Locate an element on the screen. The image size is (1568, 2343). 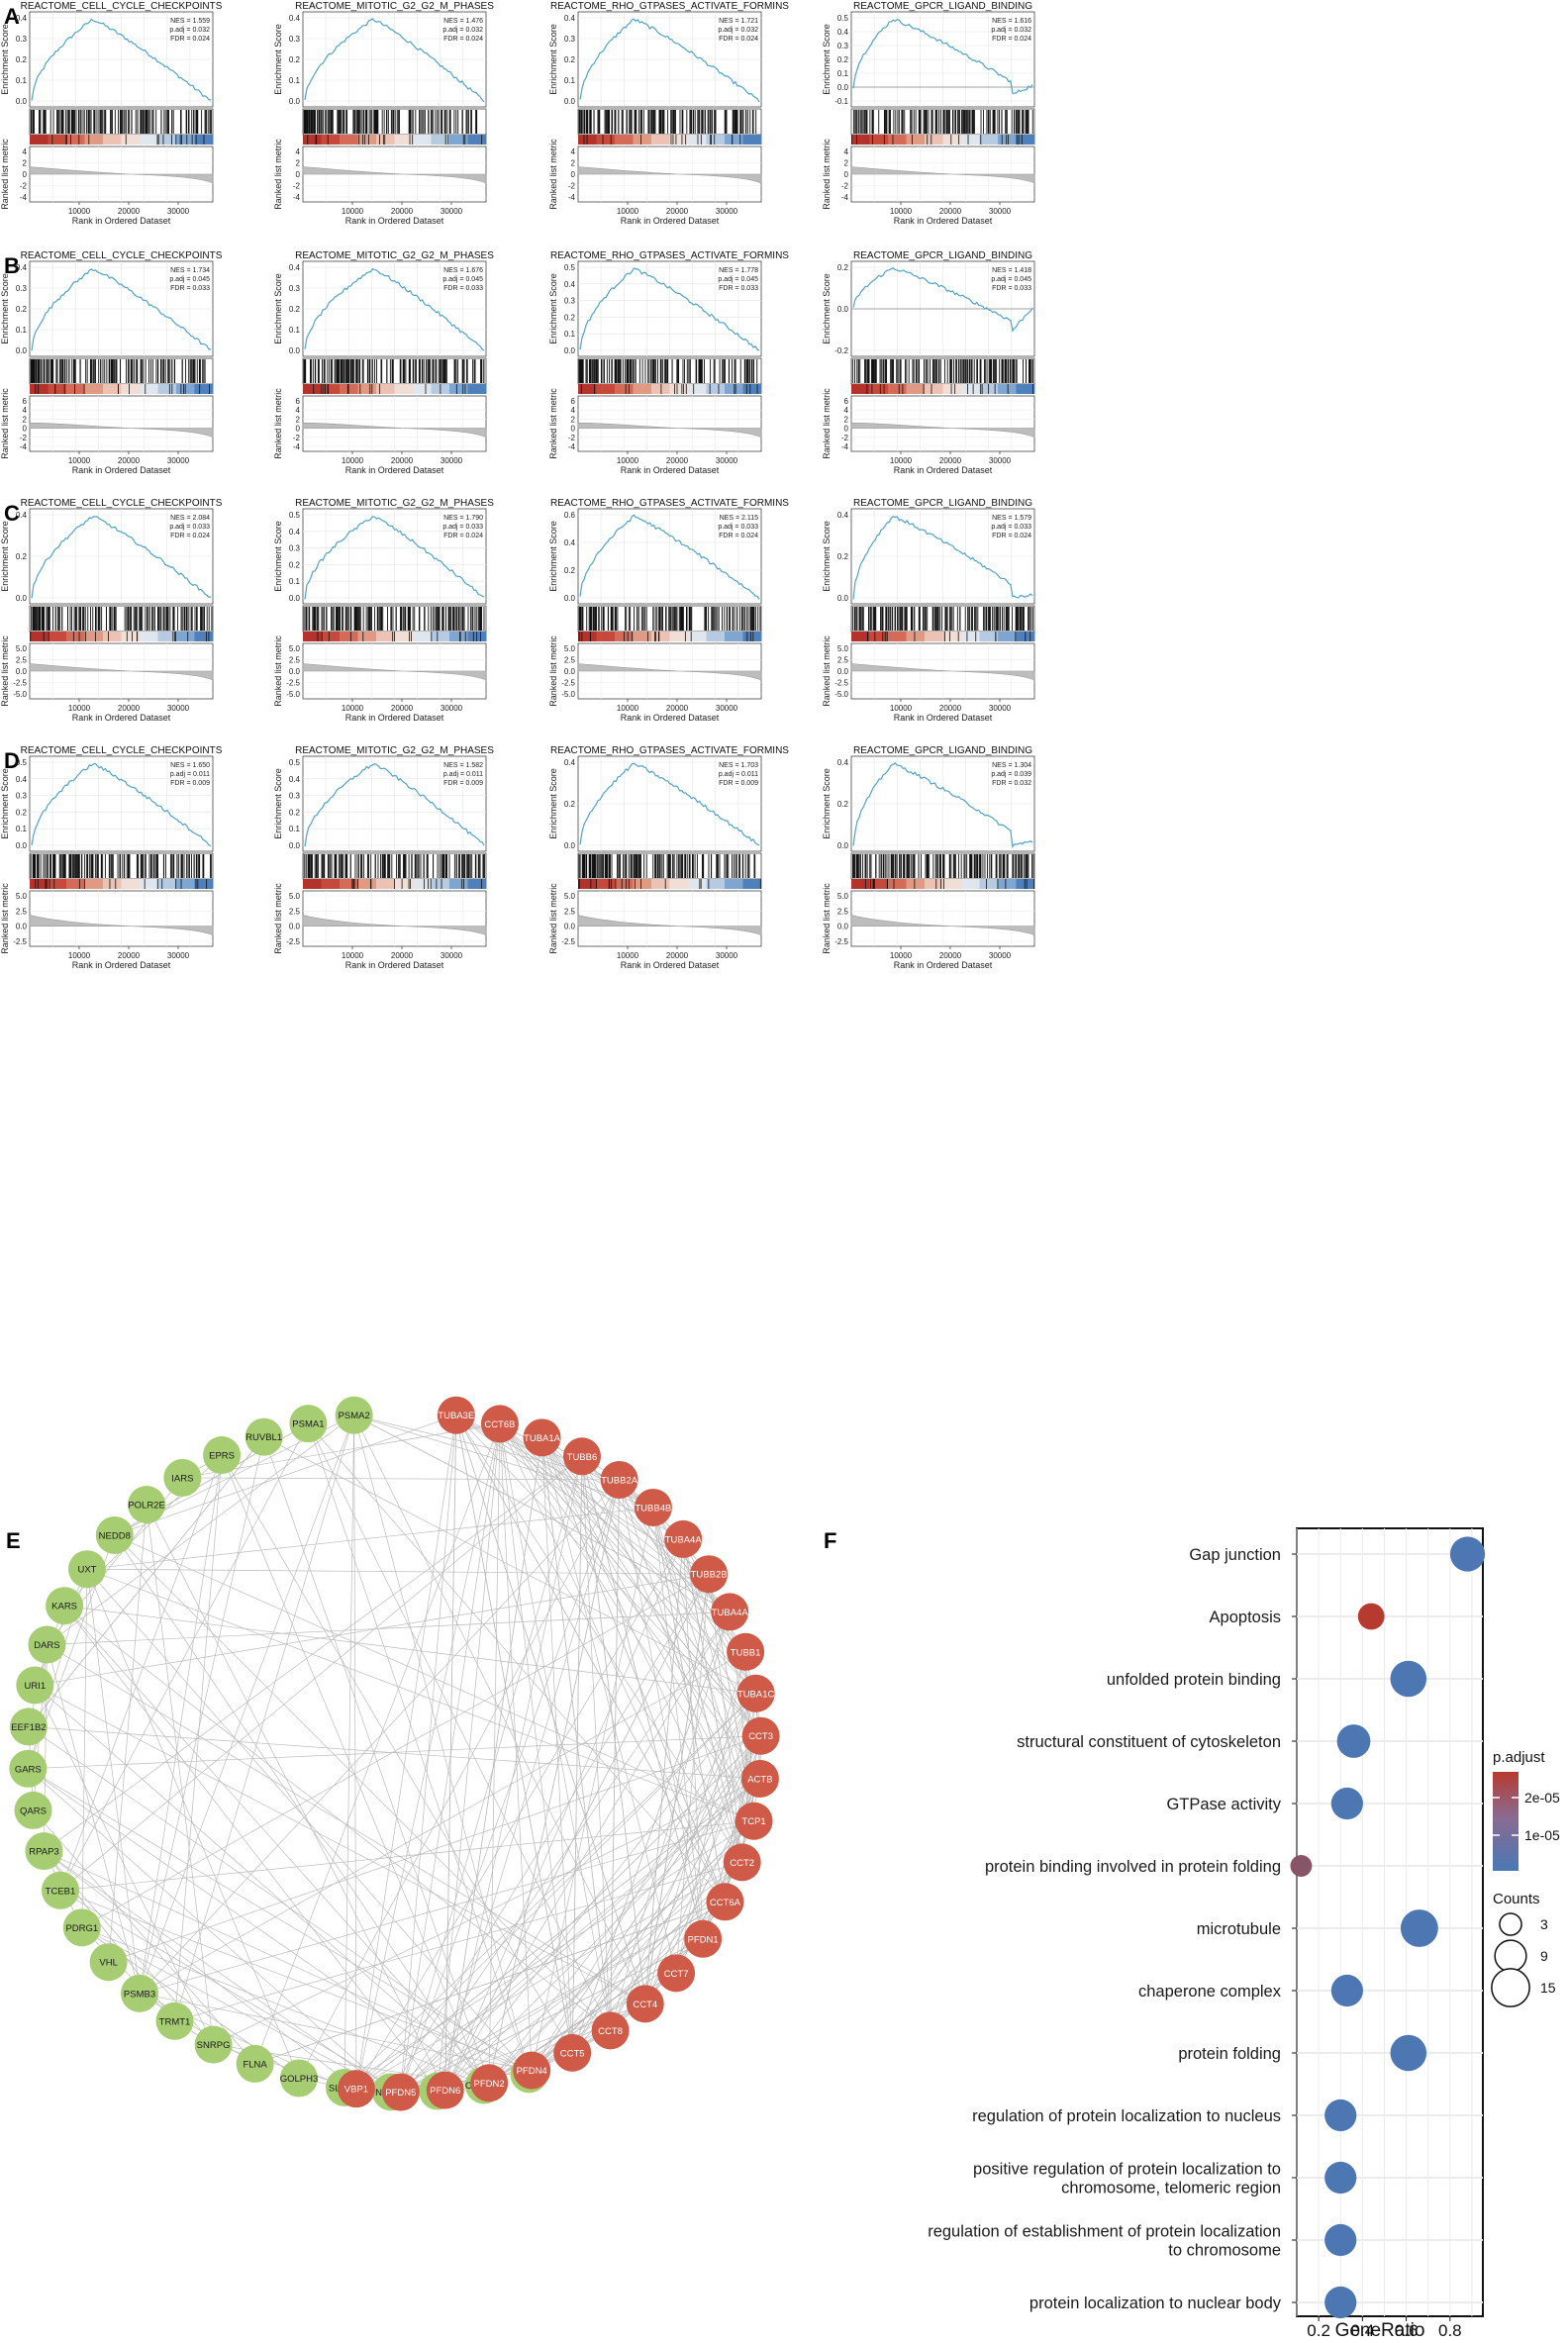
metric-tick-label: -2.5 is located at coordinates (568, 941).